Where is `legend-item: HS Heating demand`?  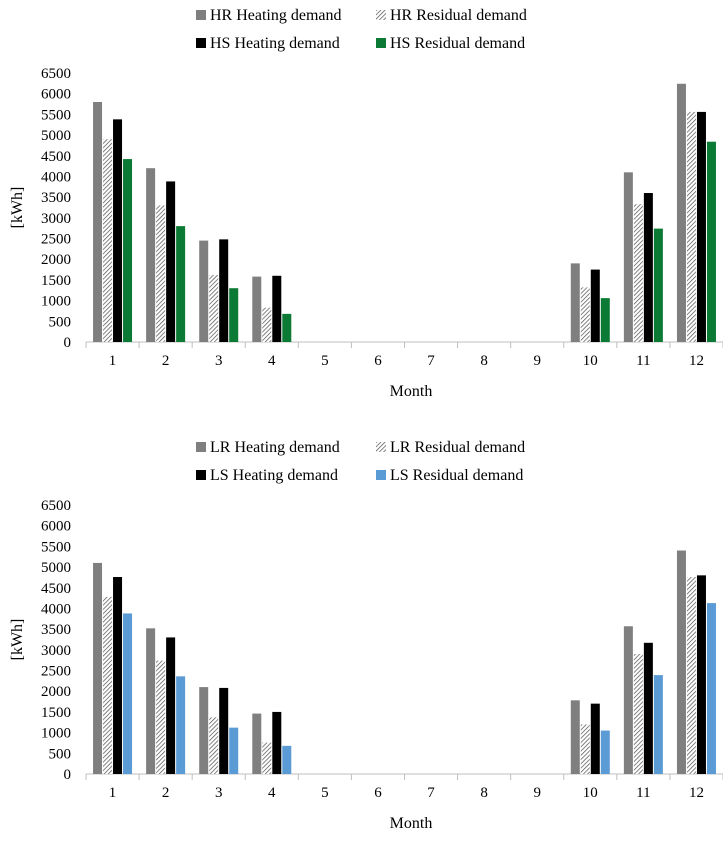 legend-item: HS Heating demand is located at coordinates (268, 43).